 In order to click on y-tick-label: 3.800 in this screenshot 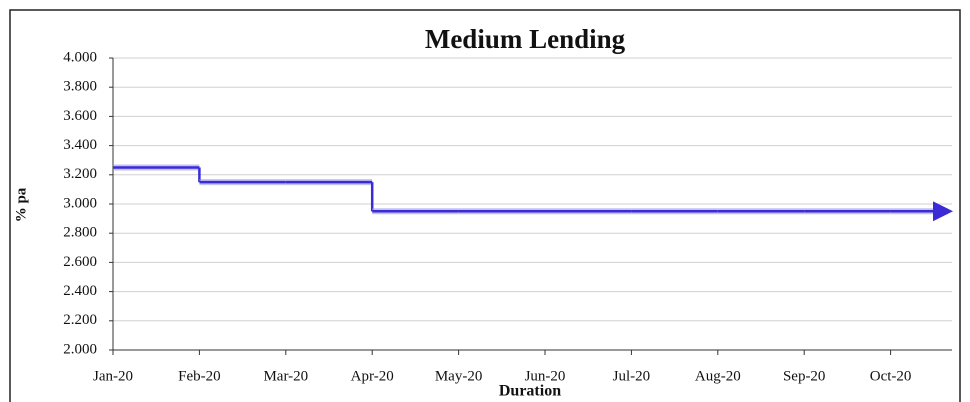, I will do `click(80, 87)`.